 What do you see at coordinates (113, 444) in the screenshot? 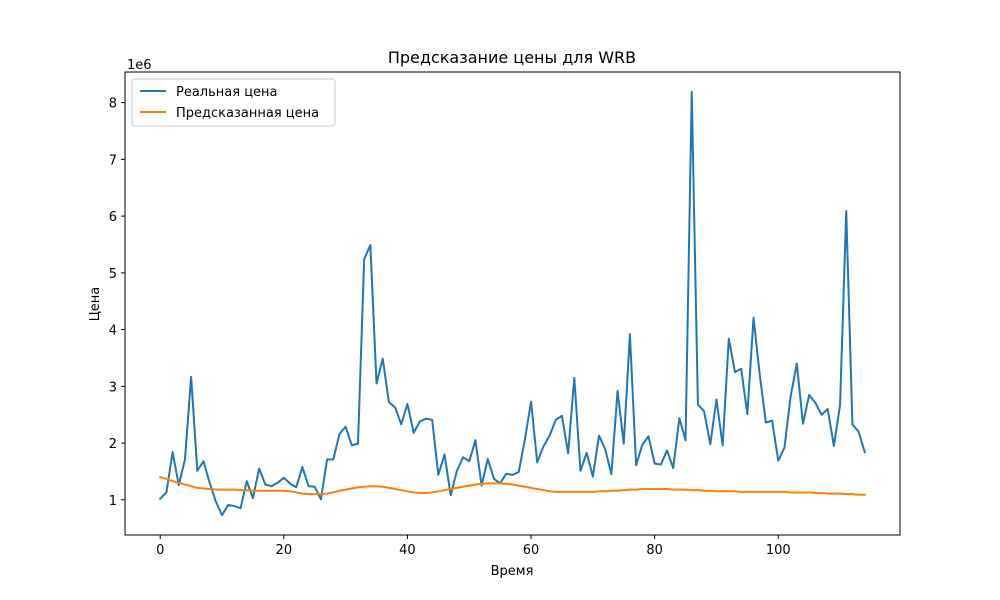
I see `y-tick-label: 2` at bounding box center [113, 444].